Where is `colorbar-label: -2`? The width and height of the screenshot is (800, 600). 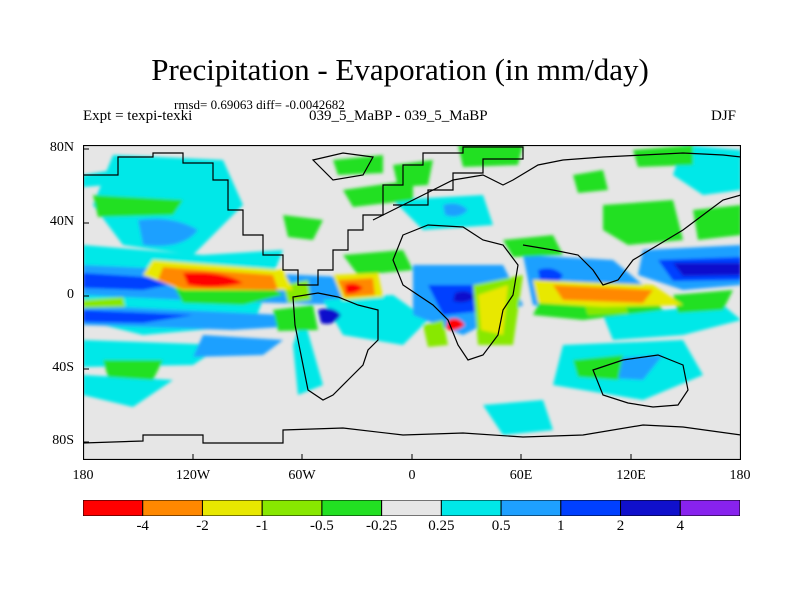 colorbar-label: -2 is located at coordinates (202, 526).